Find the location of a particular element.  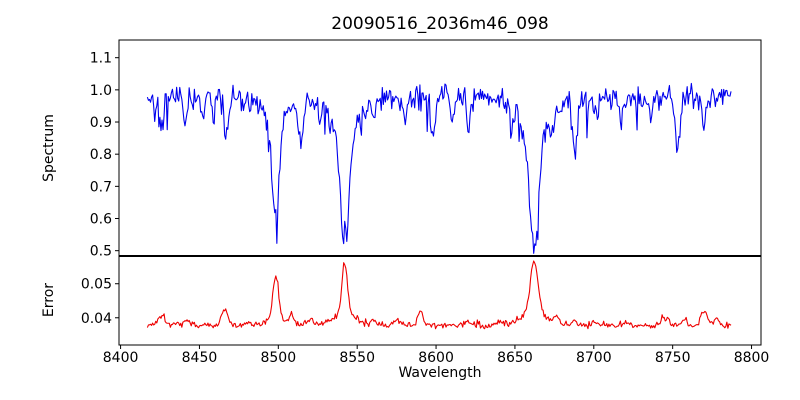

error-line is located at coordinates (439, 295).